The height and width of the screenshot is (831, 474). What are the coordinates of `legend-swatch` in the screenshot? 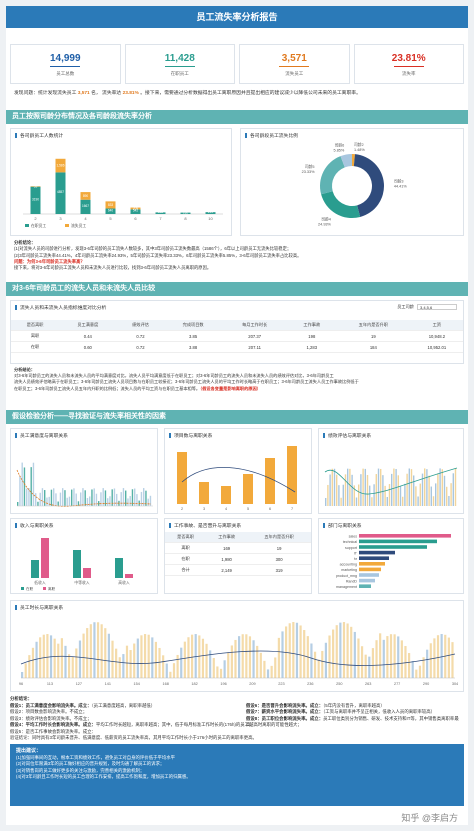 It's located at (44, 588).